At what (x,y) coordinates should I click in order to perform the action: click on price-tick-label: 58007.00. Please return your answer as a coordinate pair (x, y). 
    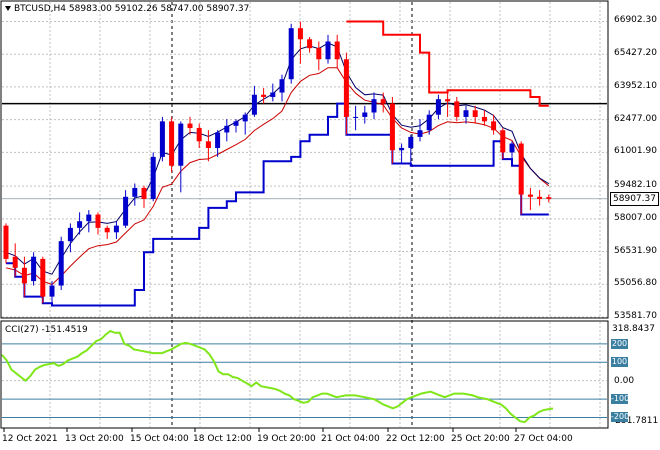
    Looking at the image, I should click on (635, 217).